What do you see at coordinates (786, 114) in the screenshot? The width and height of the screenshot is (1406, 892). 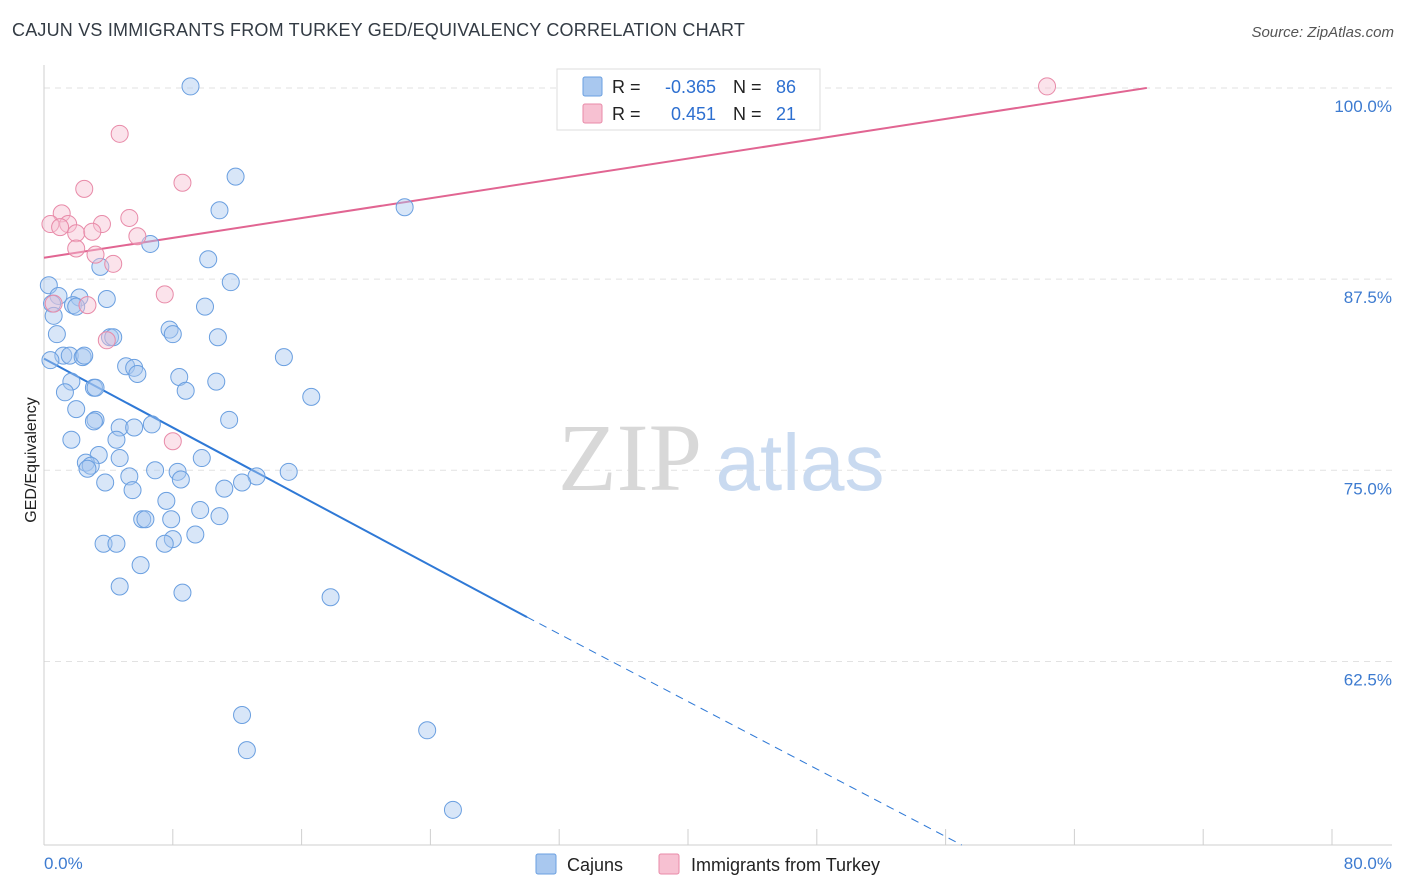 I see `legend-n-value-turkey: 21` at bounding box center [786, 114].